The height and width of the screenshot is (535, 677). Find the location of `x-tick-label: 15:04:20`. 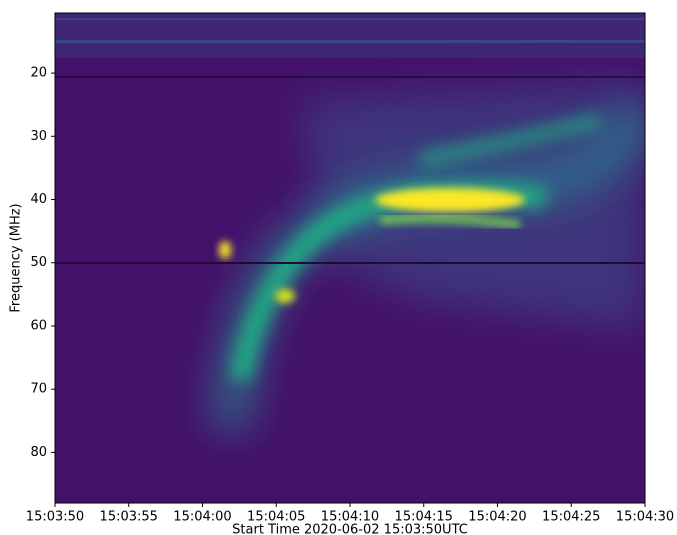

x-tick-label: 15:04:20 is located at coordinates (497, 517).